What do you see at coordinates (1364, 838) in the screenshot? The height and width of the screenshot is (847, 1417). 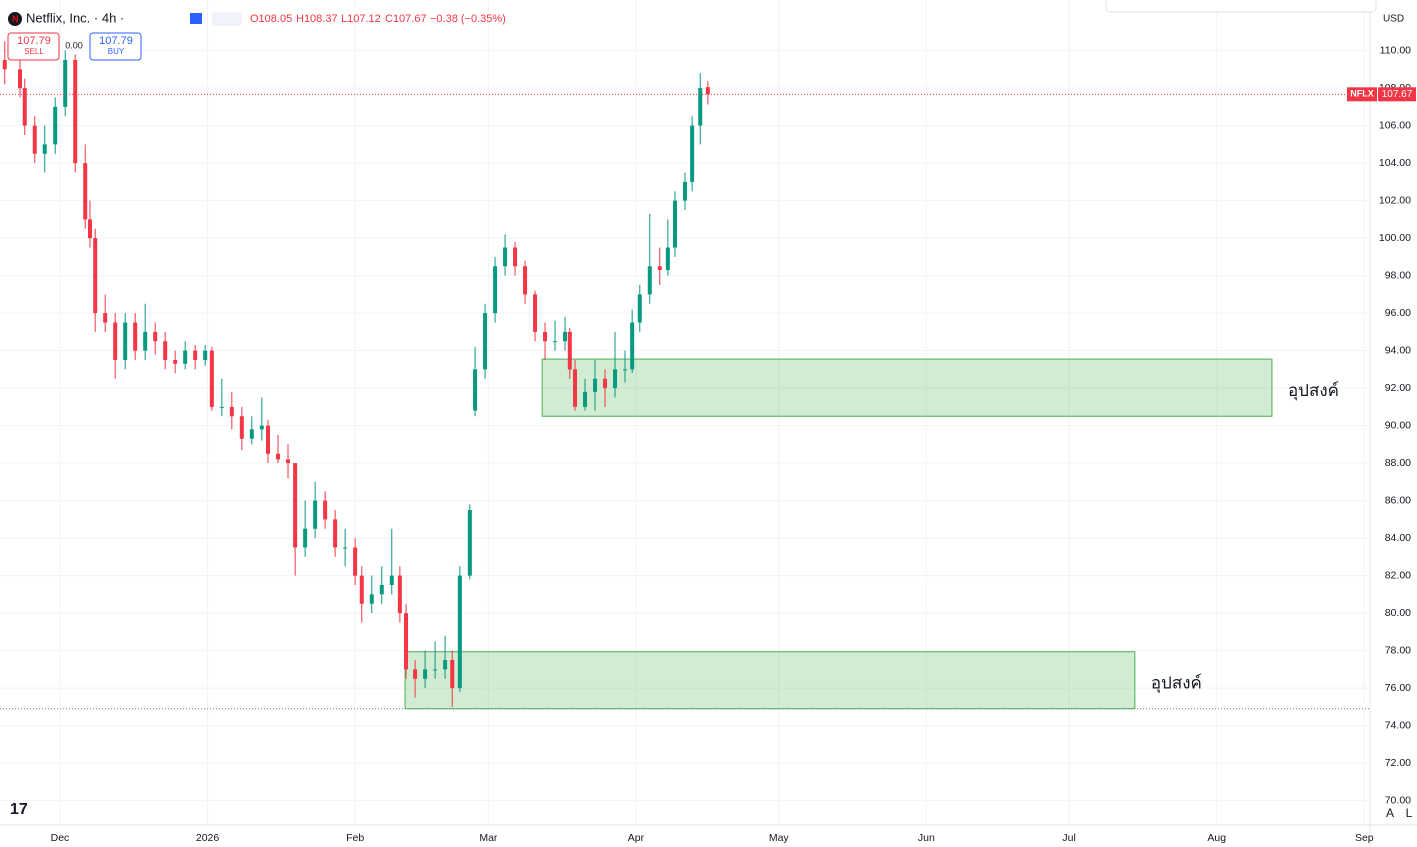 I see `x-tick-label: Sep` at bounding box center [1364, 838].